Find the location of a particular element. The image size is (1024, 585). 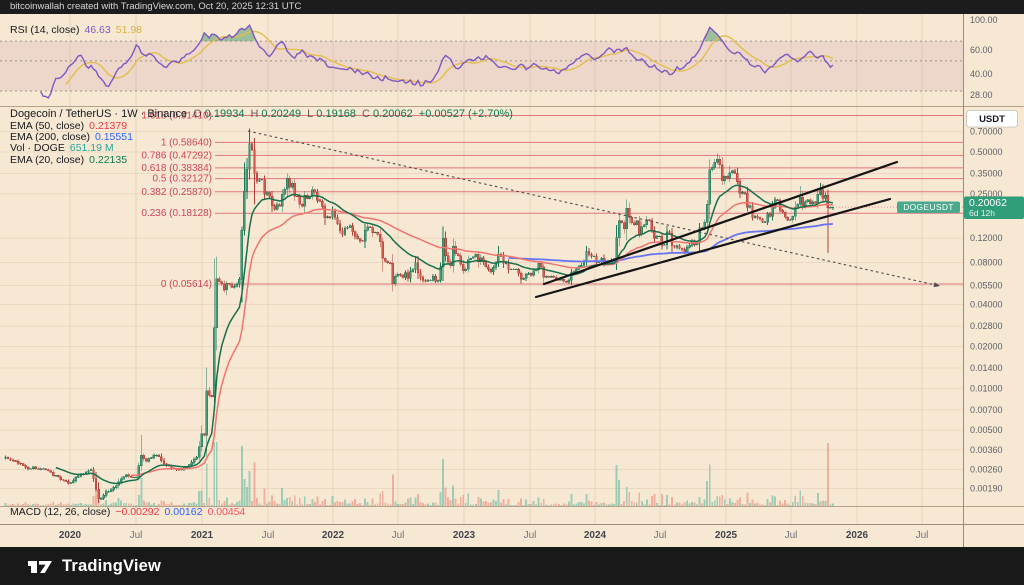

rsi-axis-tick: 40.00 is located at coordinates (981, 74).